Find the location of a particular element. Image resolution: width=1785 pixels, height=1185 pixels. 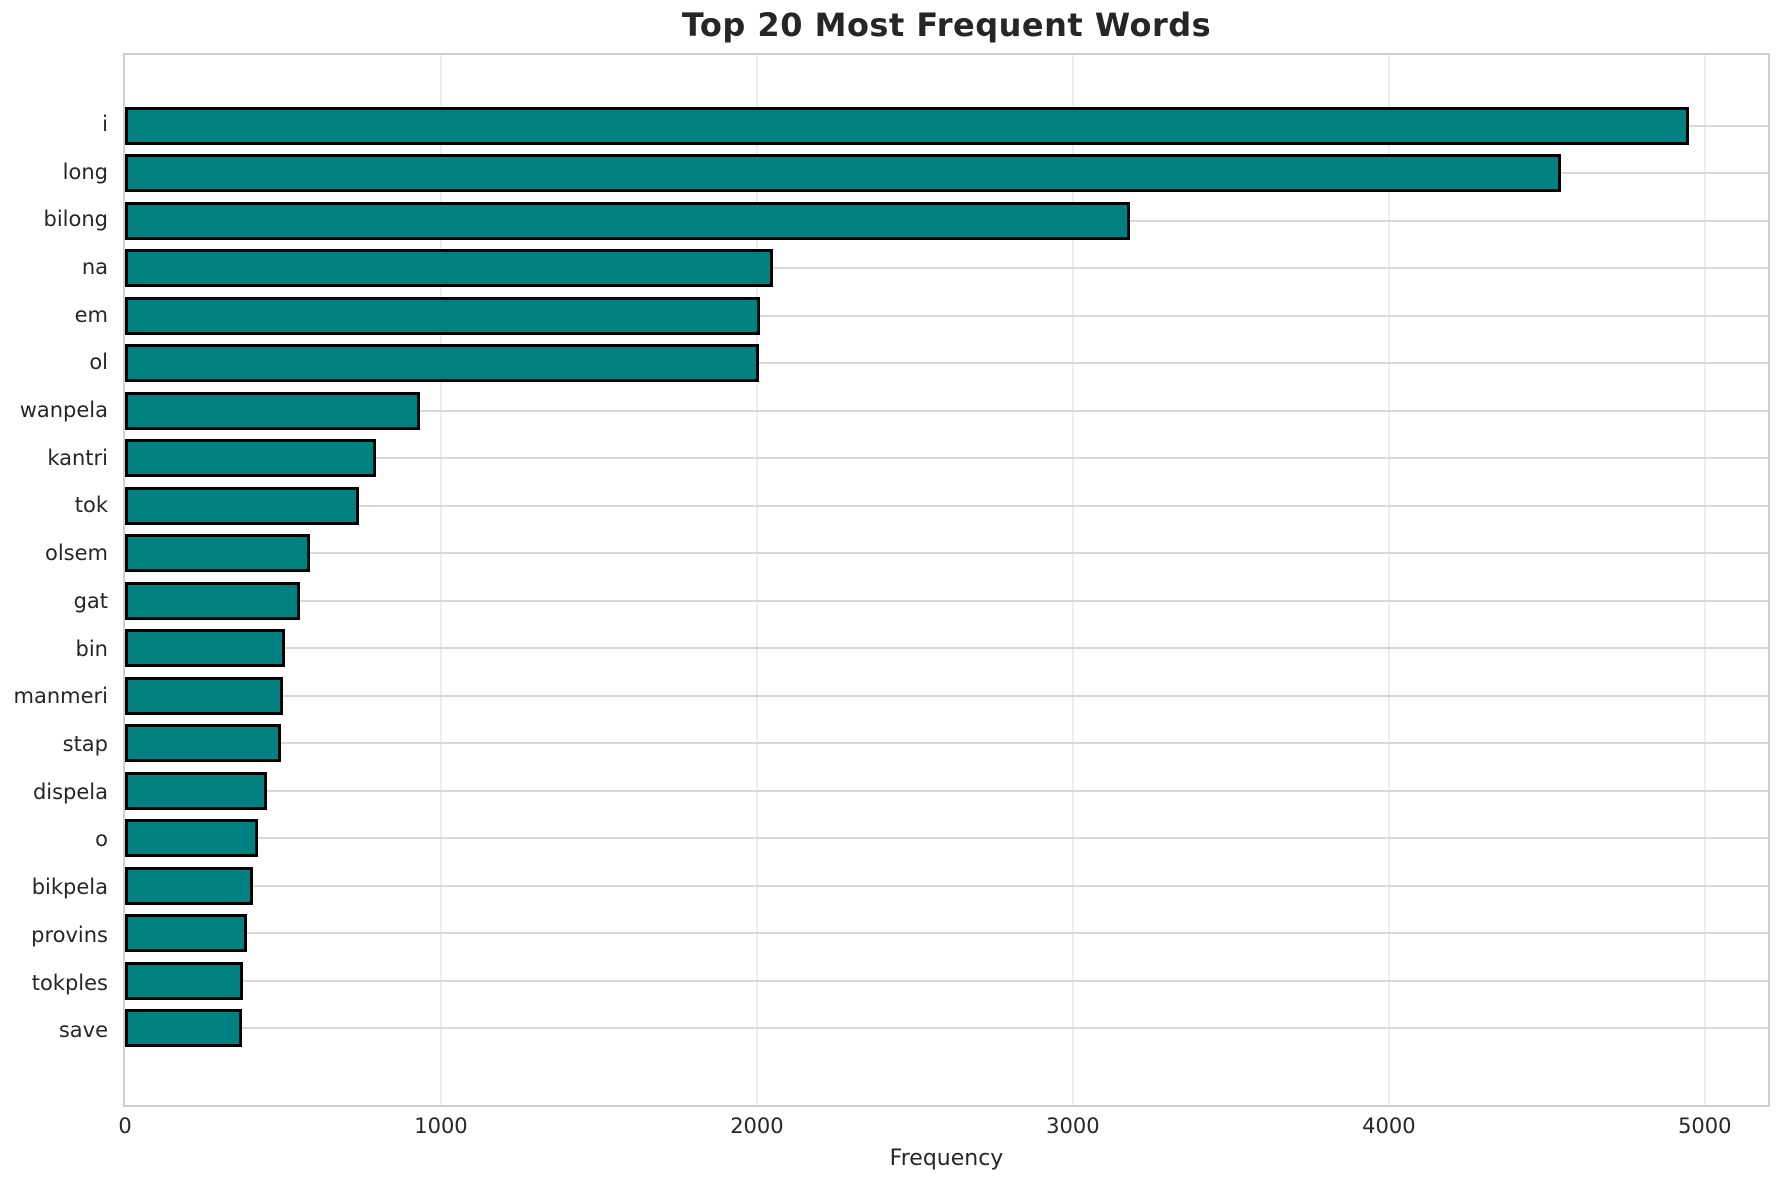

bar-row-i is located at coordinates (946, 126).